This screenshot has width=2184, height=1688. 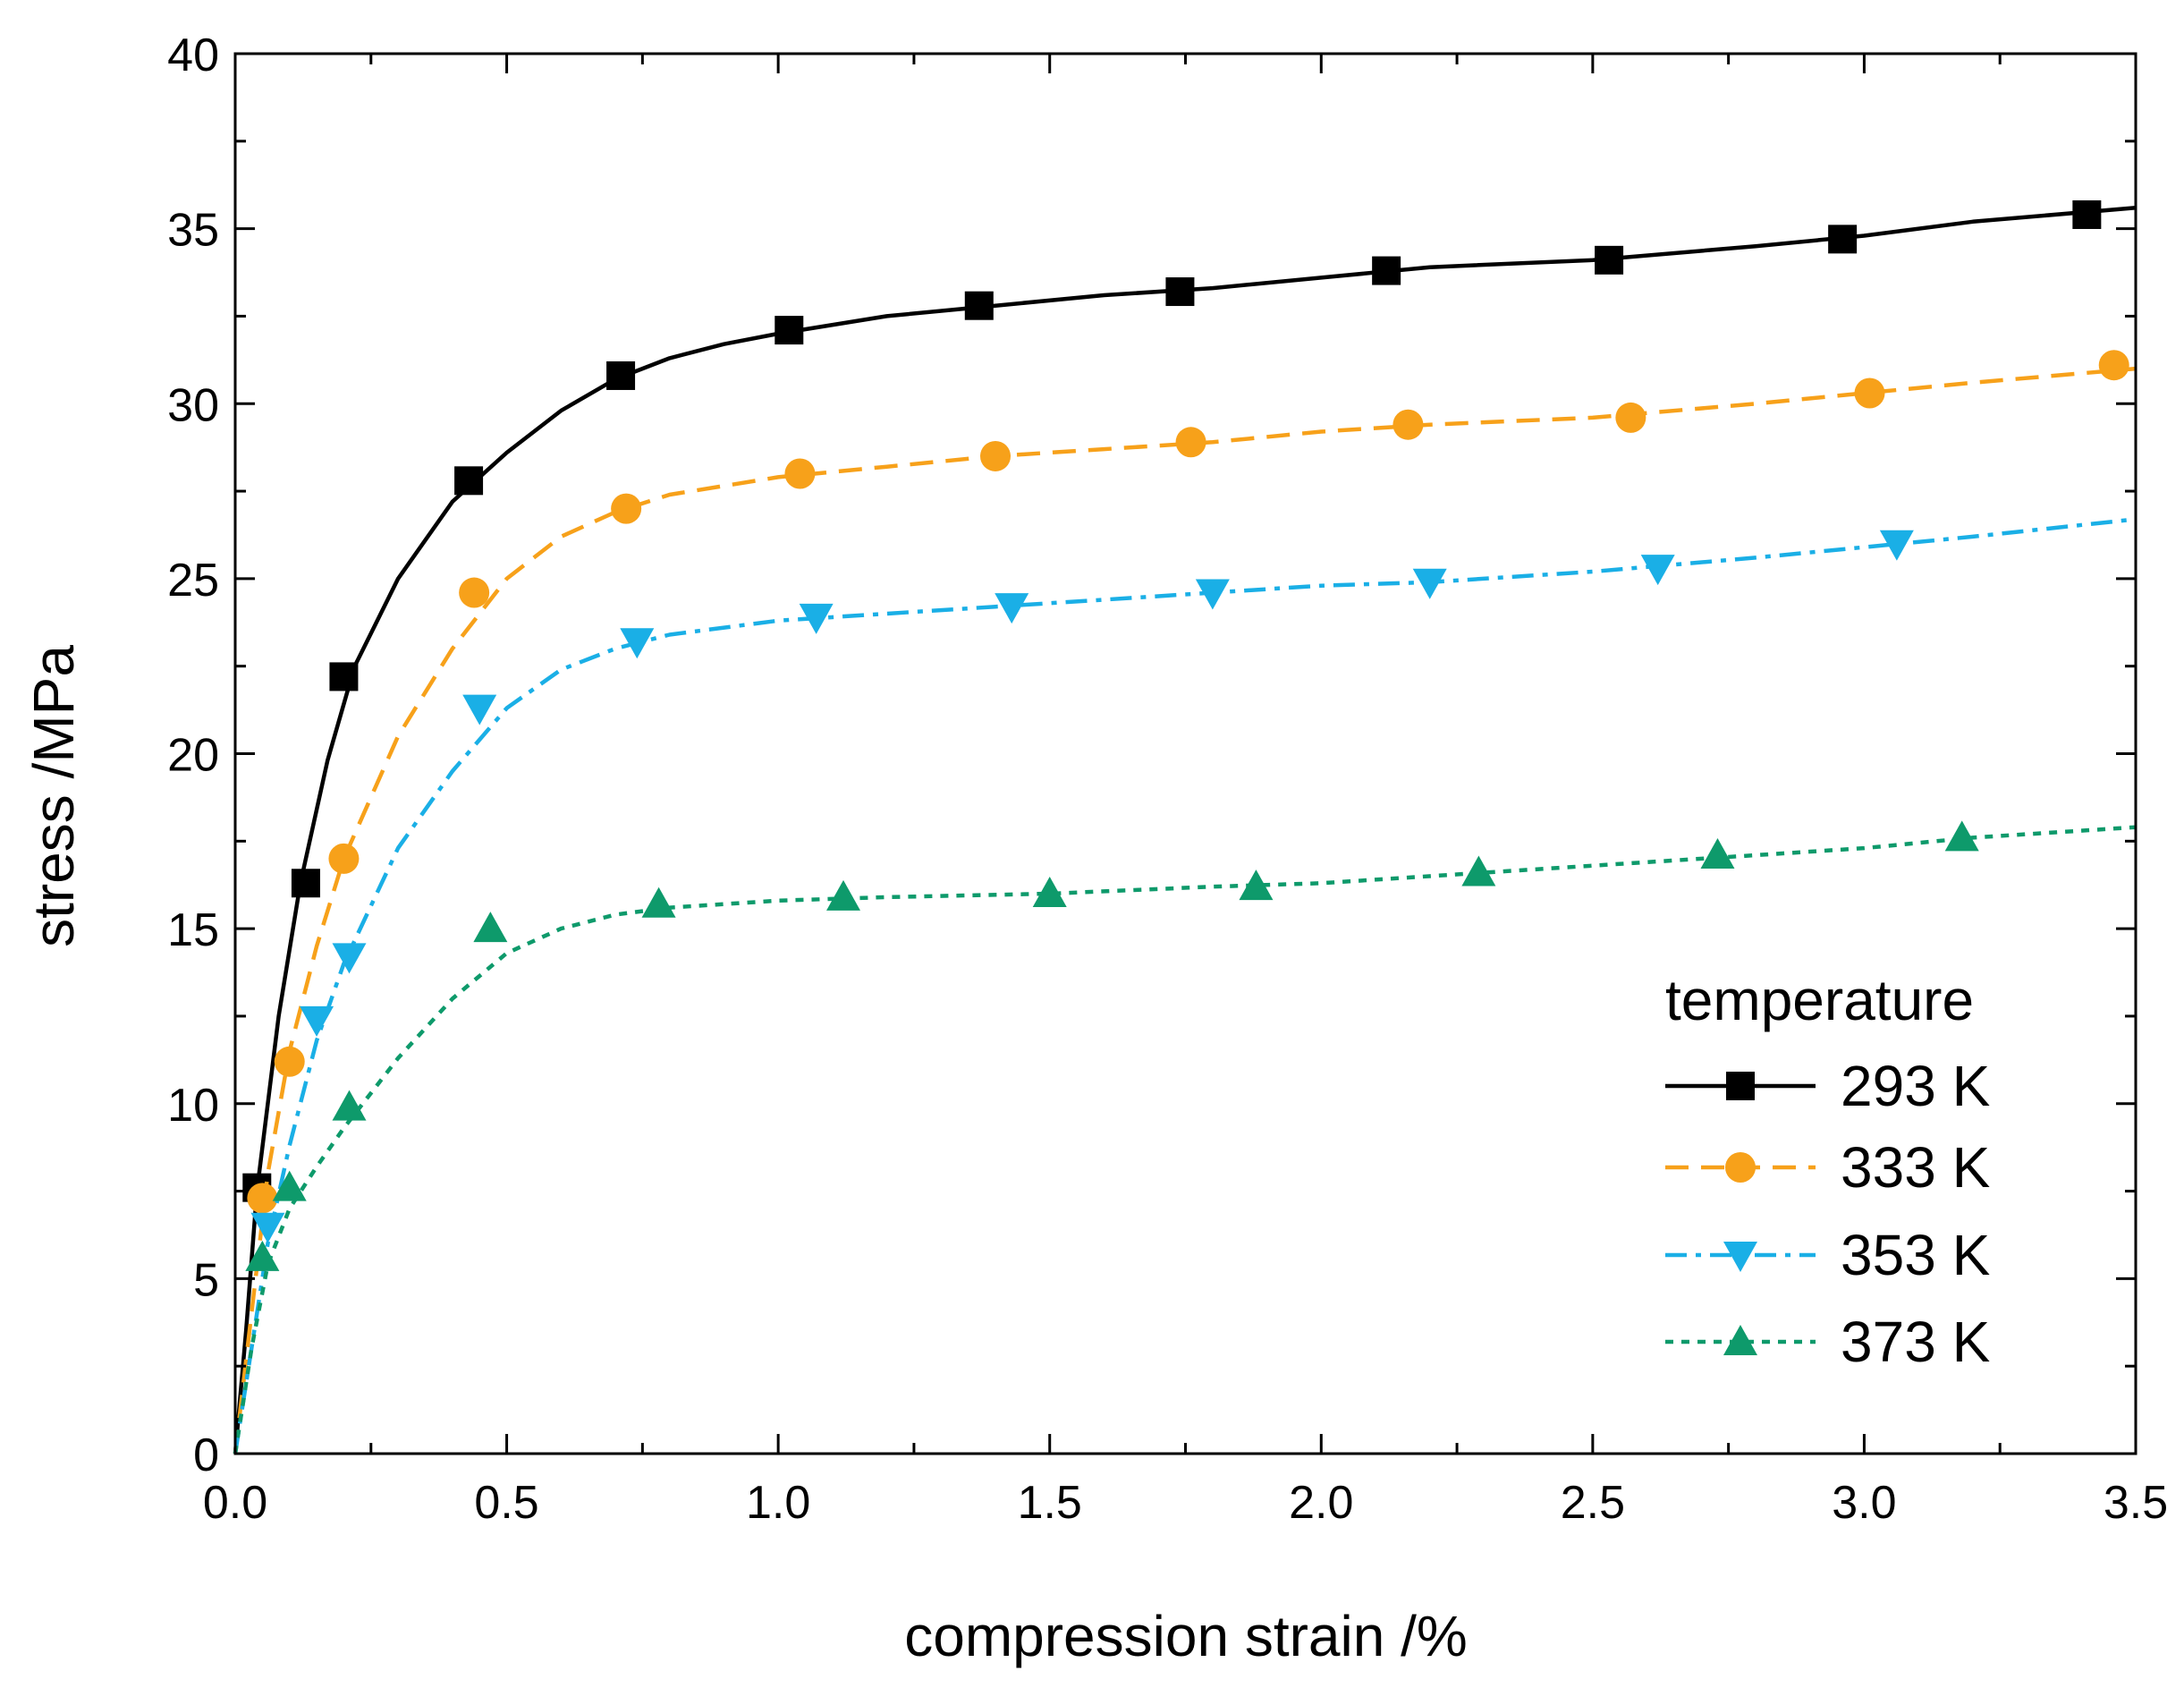 What do you see at coordinates (1864, 1503) in the screenshot?
I see `x-tick-label: 3.0` at bounding box center [1864, 1503].